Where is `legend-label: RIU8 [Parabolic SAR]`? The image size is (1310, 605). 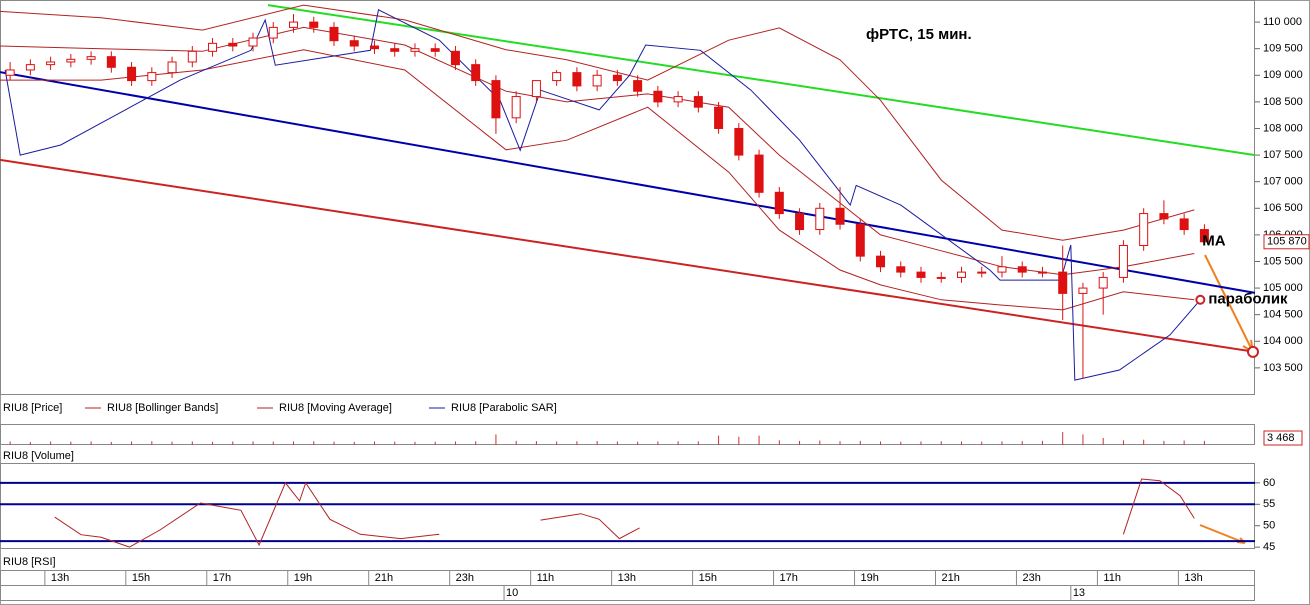
legend-label: RIU8 [Parabolic SAR] is located at coordinates (504, 408).